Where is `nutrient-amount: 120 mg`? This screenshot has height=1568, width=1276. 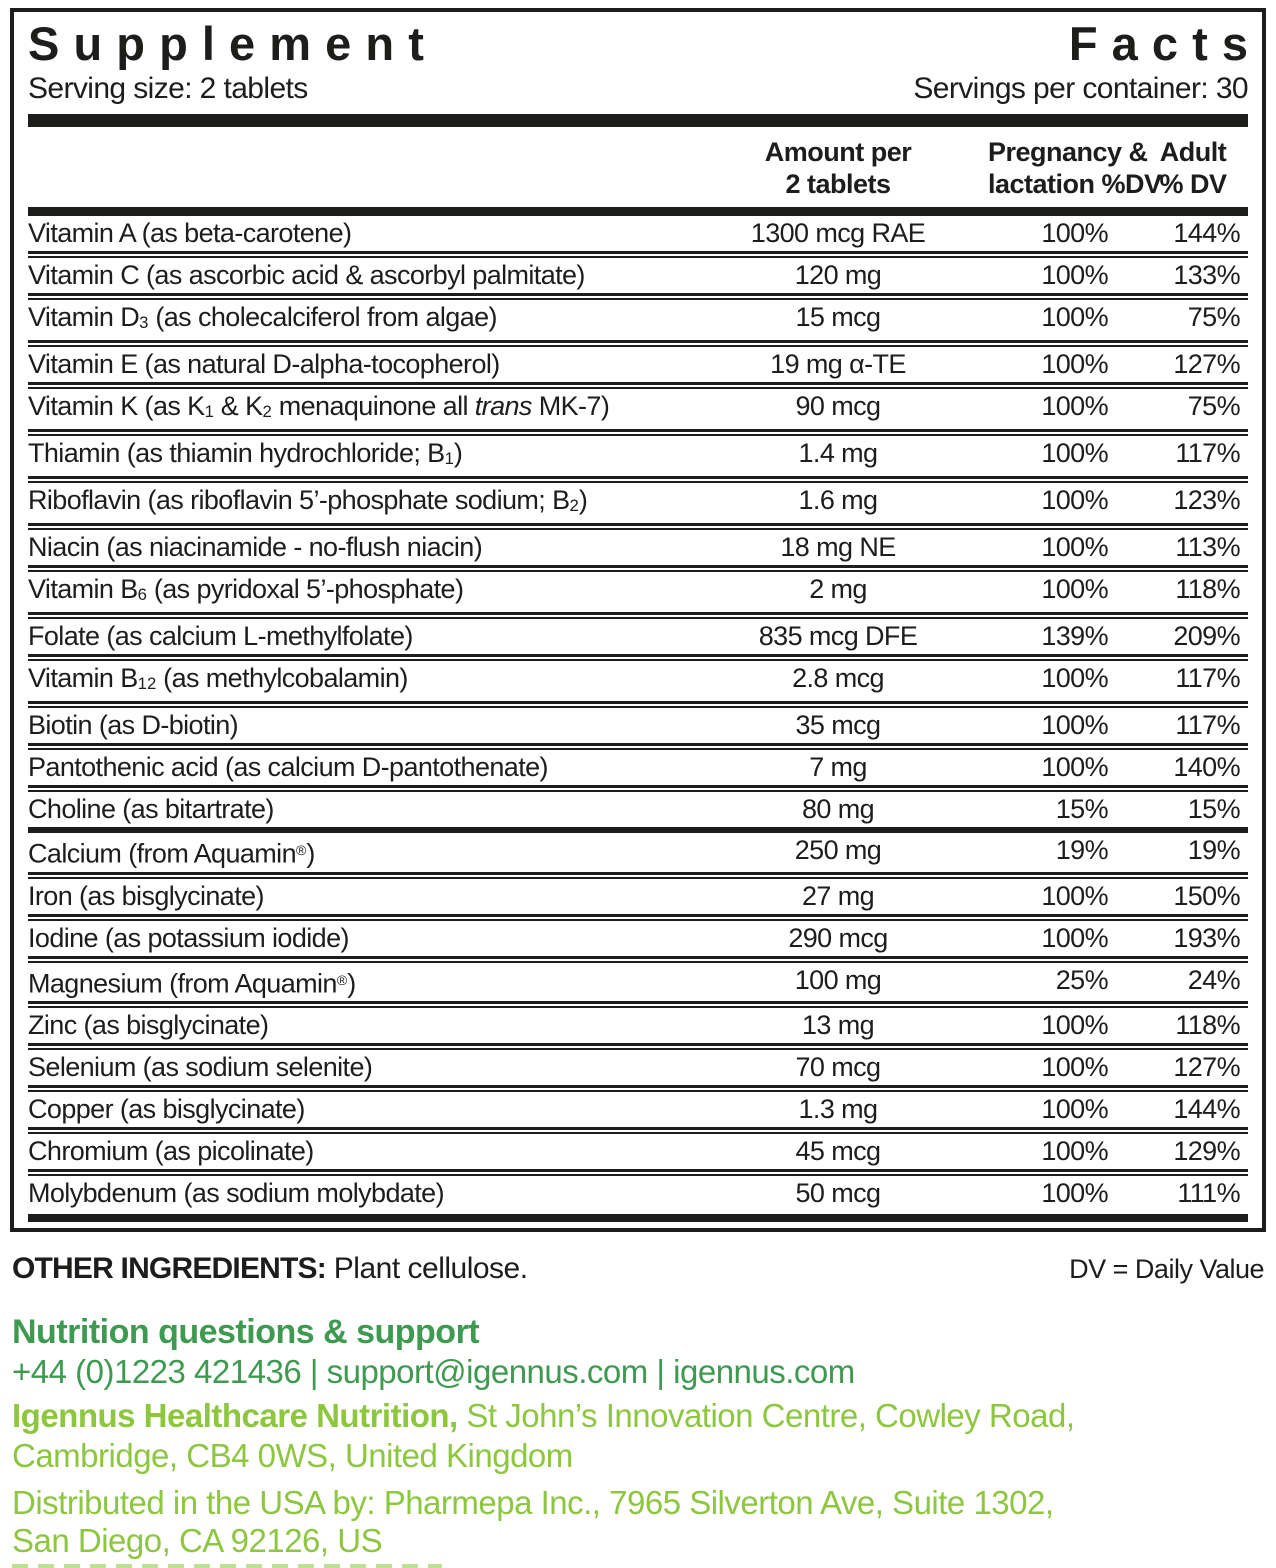 nutrient-amount: 120 mg is located at coordinates (838, 274).